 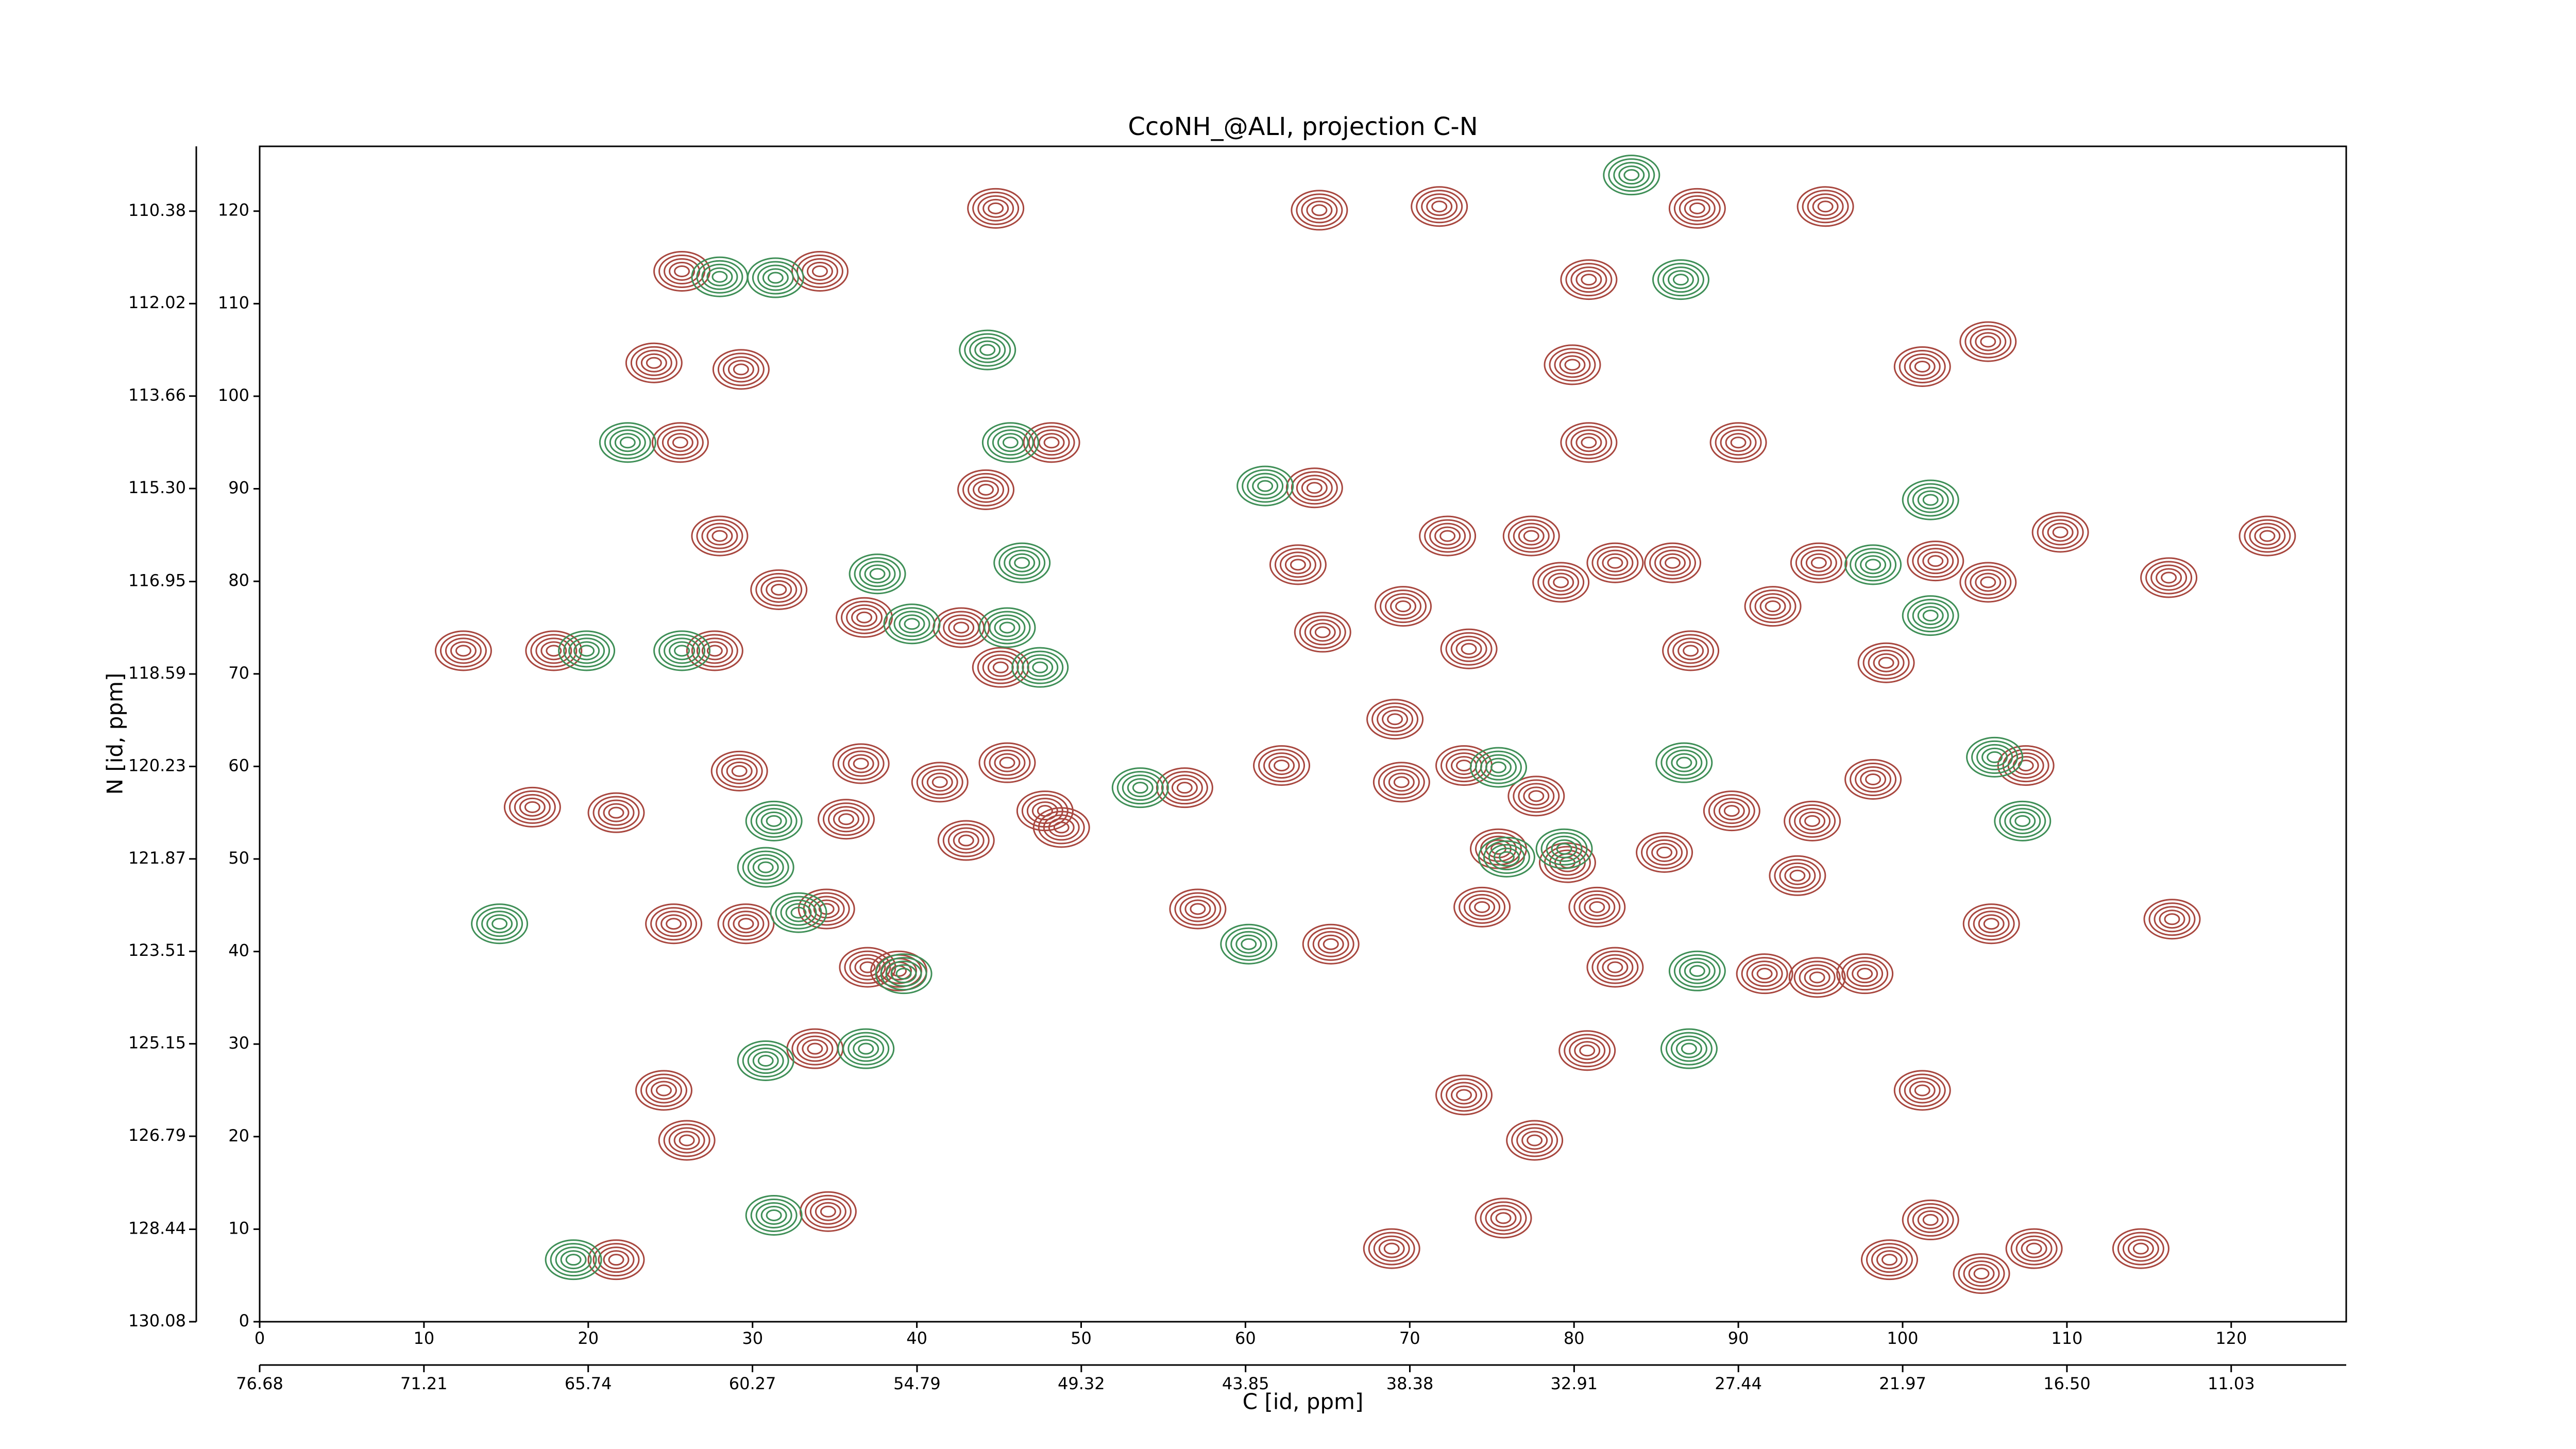 I want to click on c-ppm-tick-label: 71.21, so click(x=424, y=1383).